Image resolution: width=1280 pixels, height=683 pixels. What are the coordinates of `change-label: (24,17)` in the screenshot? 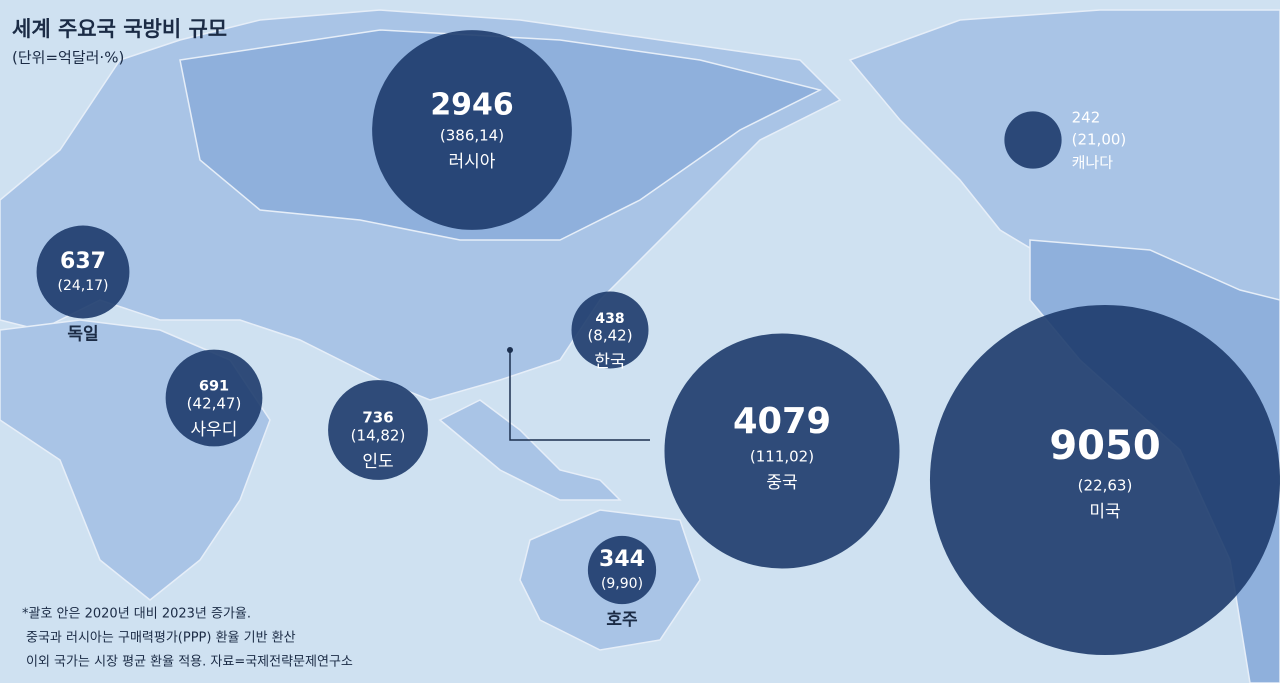 It's located at (82, 286).